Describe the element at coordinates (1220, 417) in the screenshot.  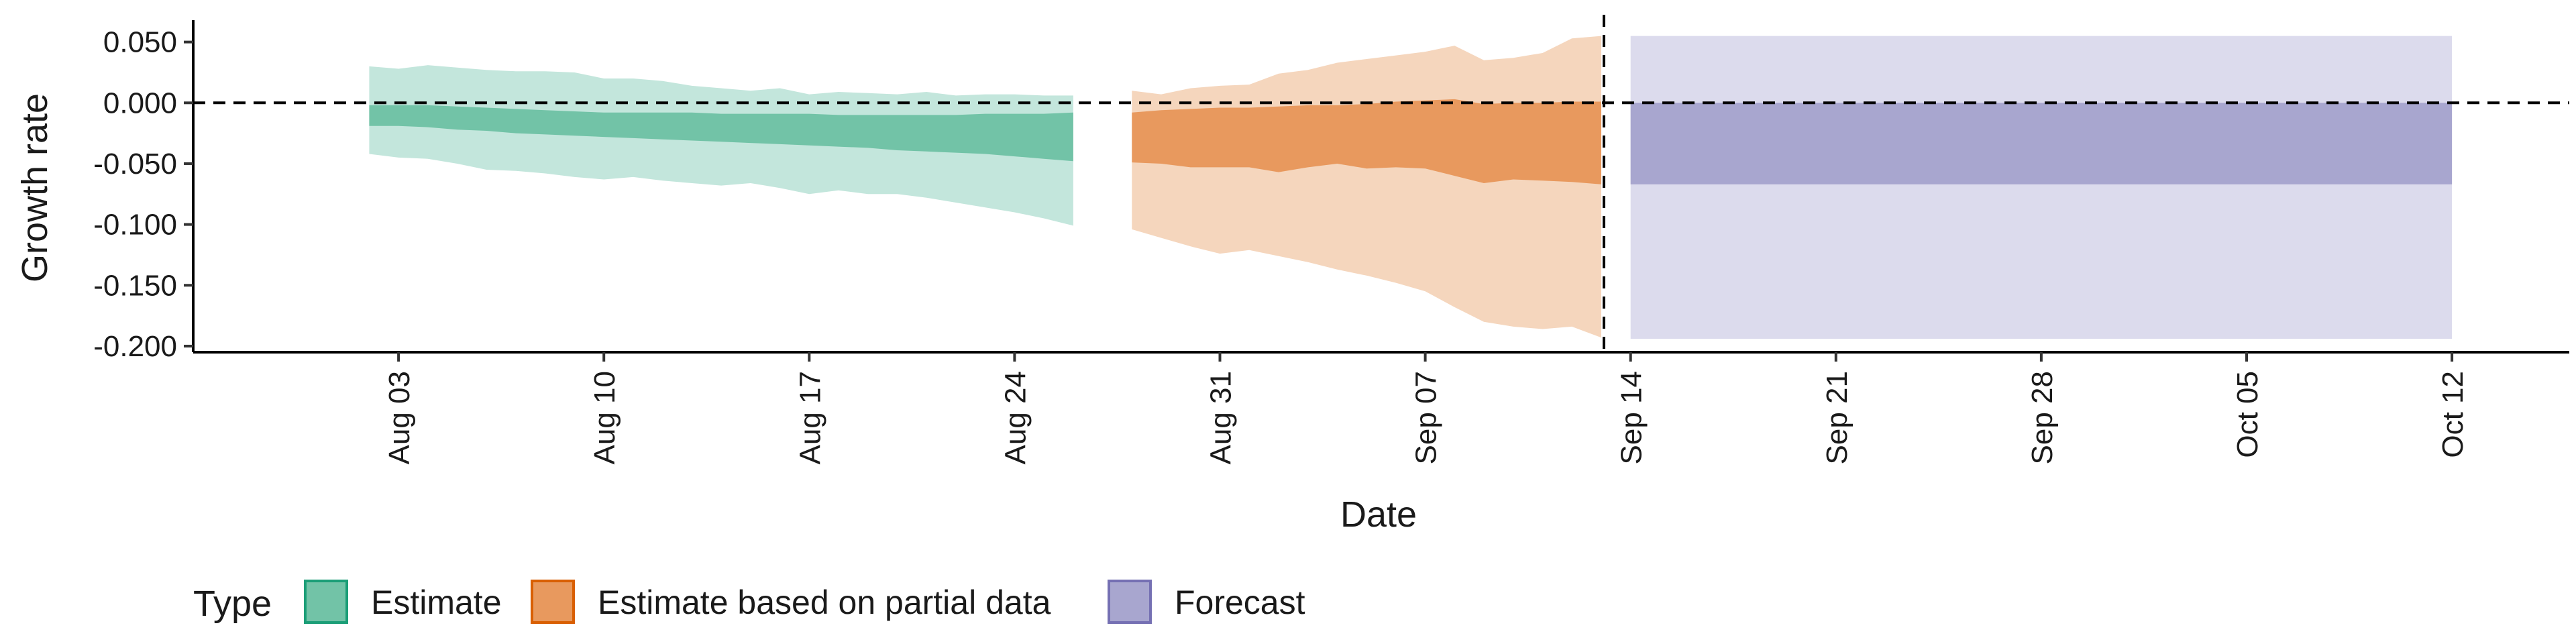
I see `x-tick-label: Aug 31` at that location.